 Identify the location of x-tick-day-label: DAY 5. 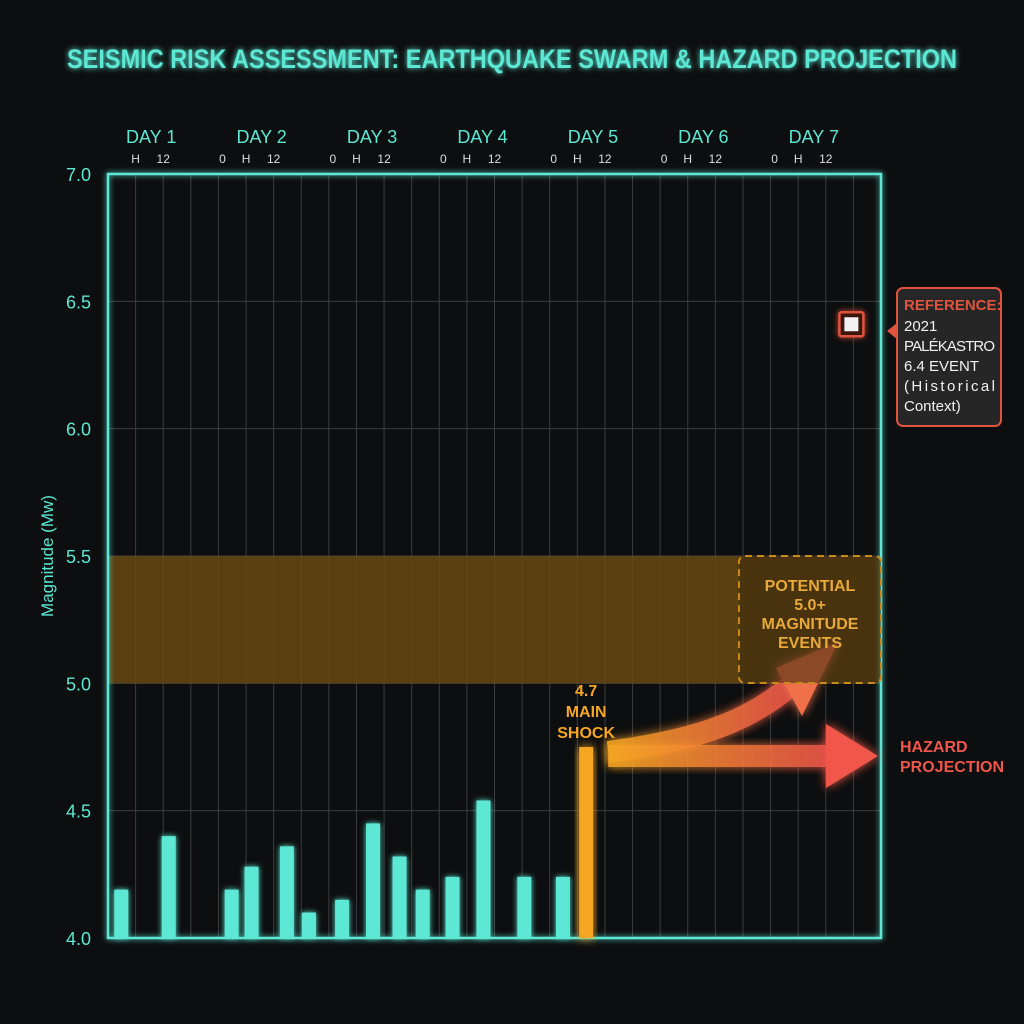
(593, 137).